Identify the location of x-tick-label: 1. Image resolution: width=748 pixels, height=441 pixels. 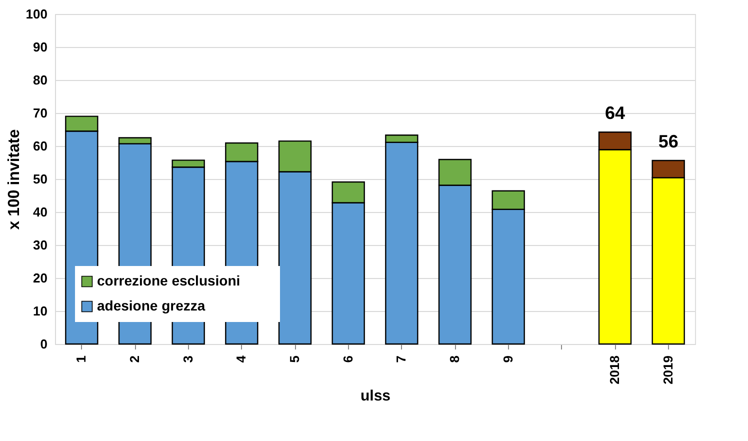
(81, 359).